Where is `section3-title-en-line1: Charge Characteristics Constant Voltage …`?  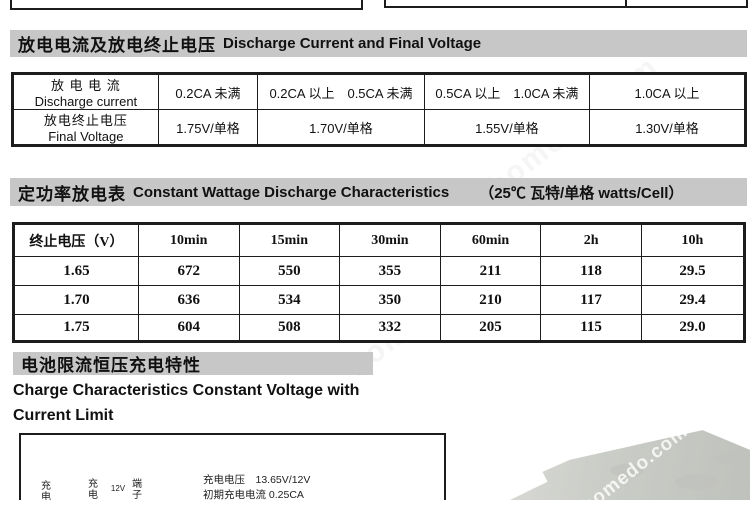
section3-title-en-line1: Charge Characteristics Constant Voltage … is located at coordinates (186, 390).